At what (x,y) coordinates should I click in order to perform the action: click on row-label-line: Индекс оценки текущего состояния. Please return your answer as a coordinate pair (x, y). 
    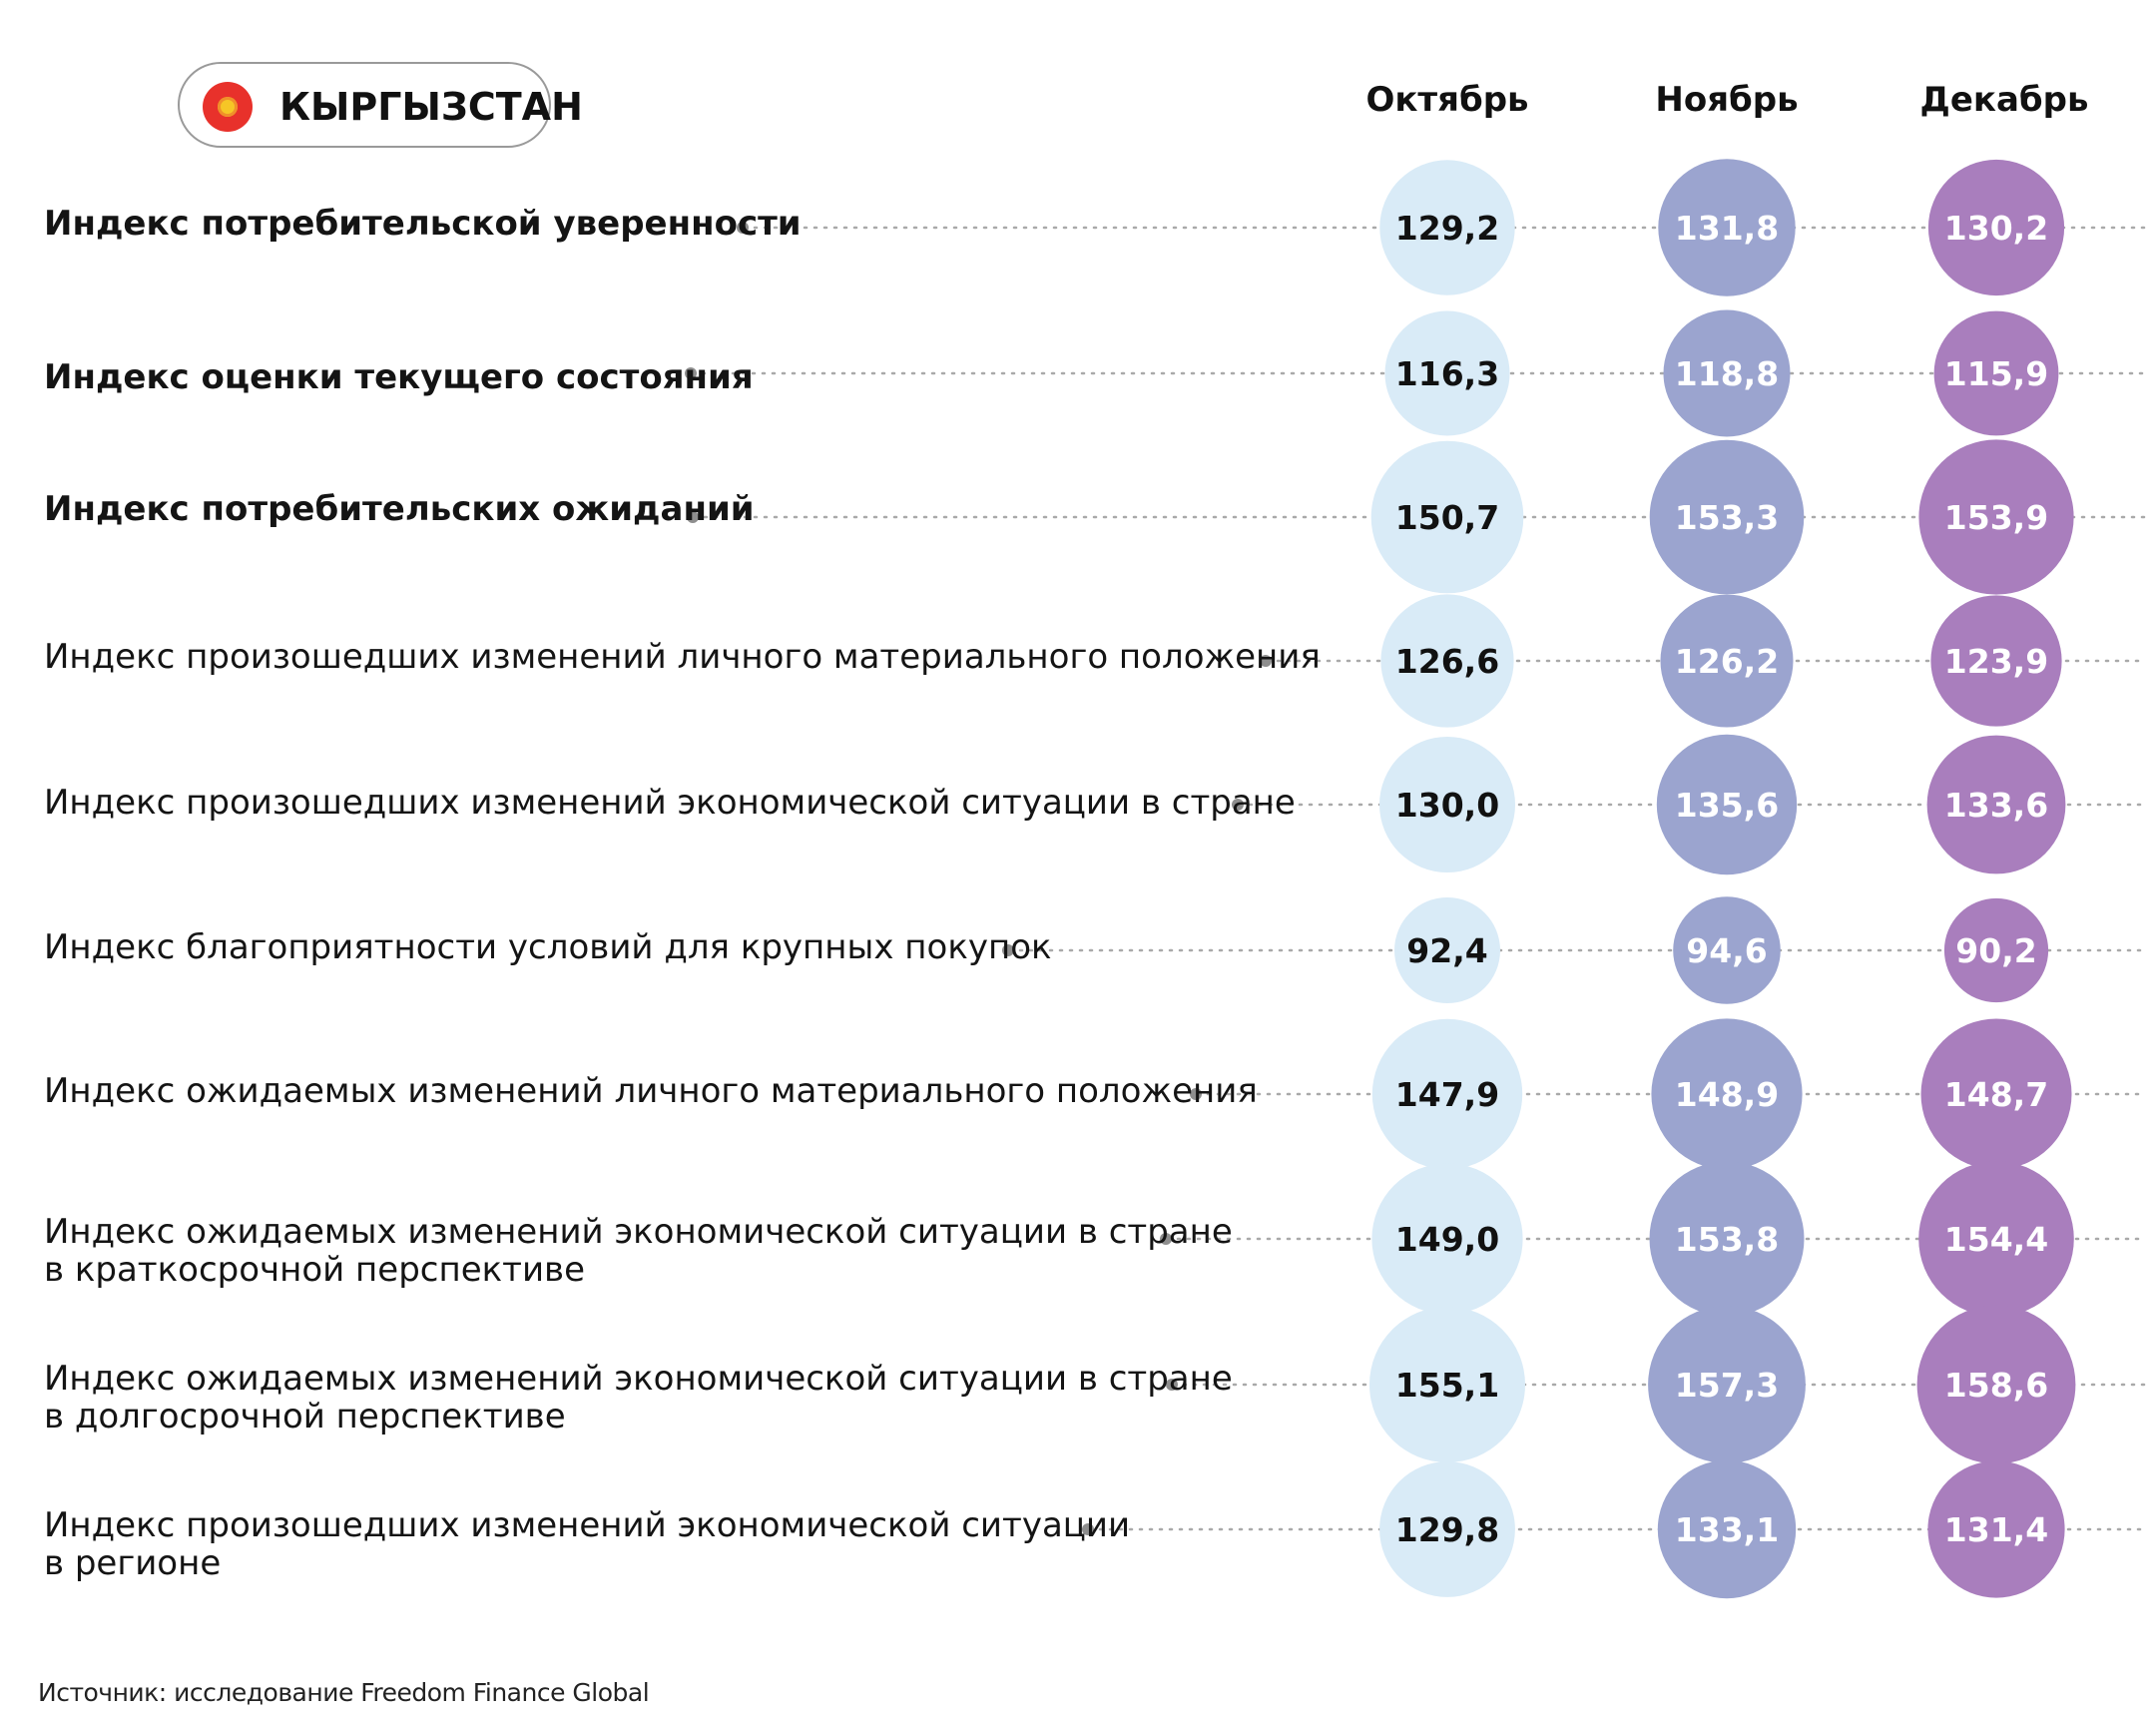
    Looking at the image, I should click on (399, 377).